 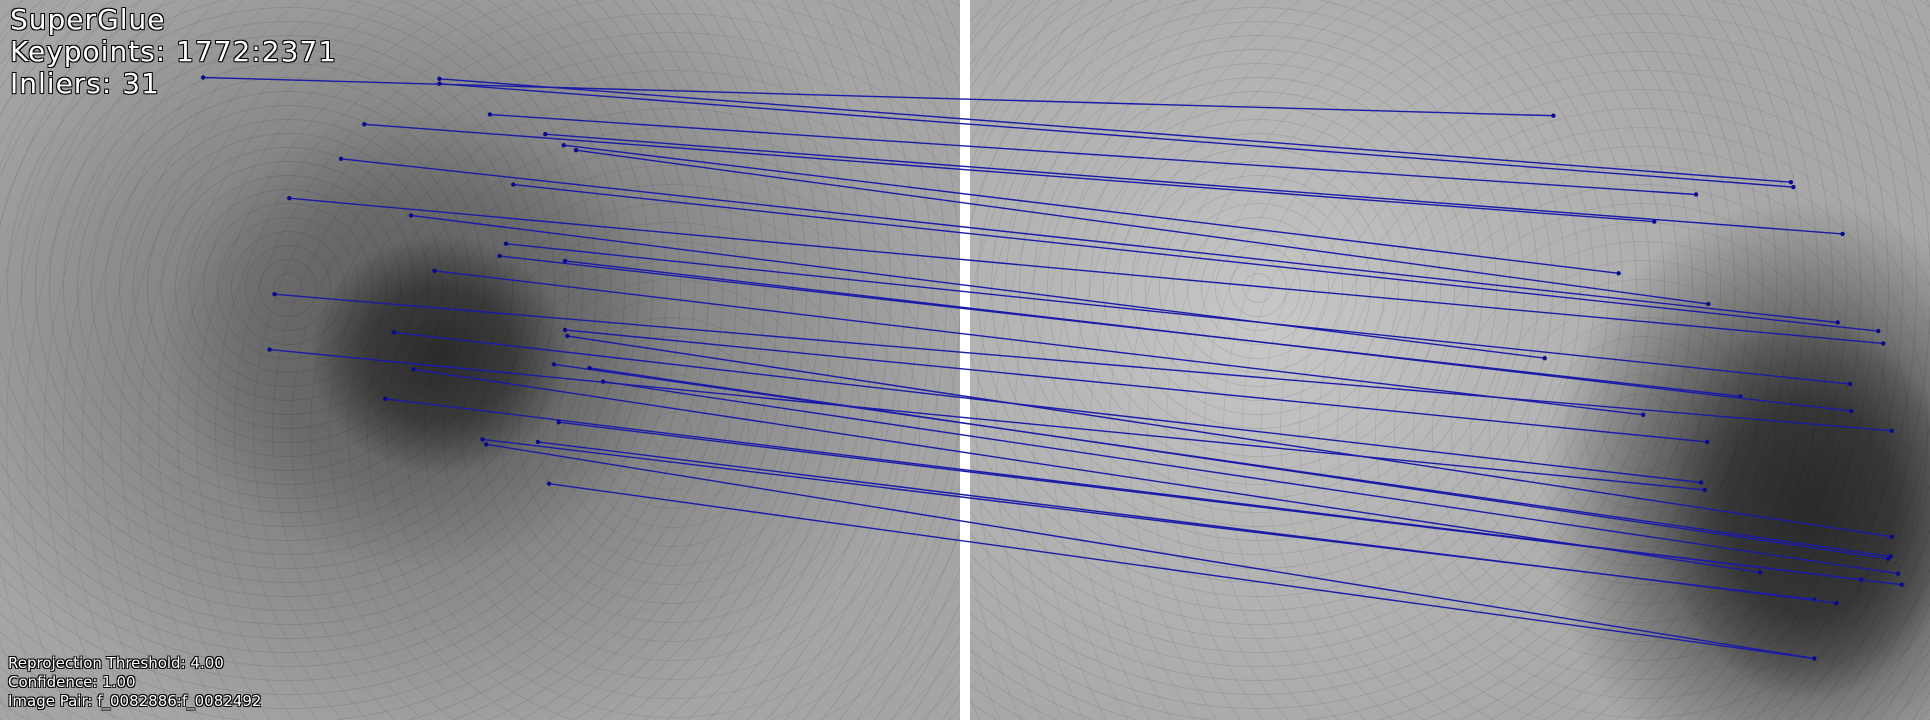 I want to click on reprojection-threshold: Reprojection Threshold: 4.00, so click(x=116, y=663).